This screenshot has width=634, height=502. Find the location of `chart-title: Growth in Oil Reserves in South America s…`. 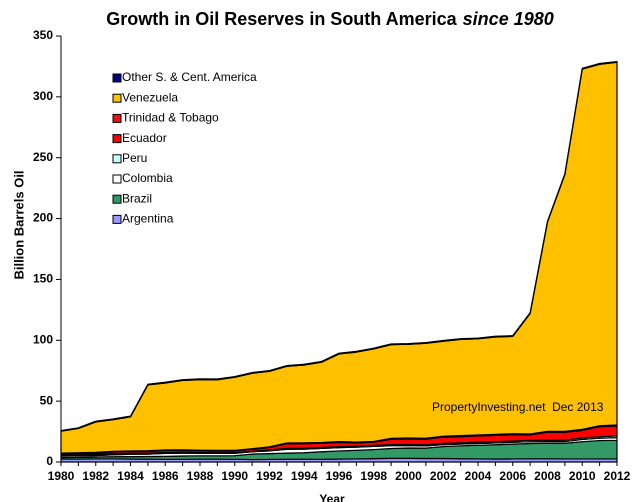

chart-title: Growth in Oil Reserves in South America s… is located at coordinates (330, 19).